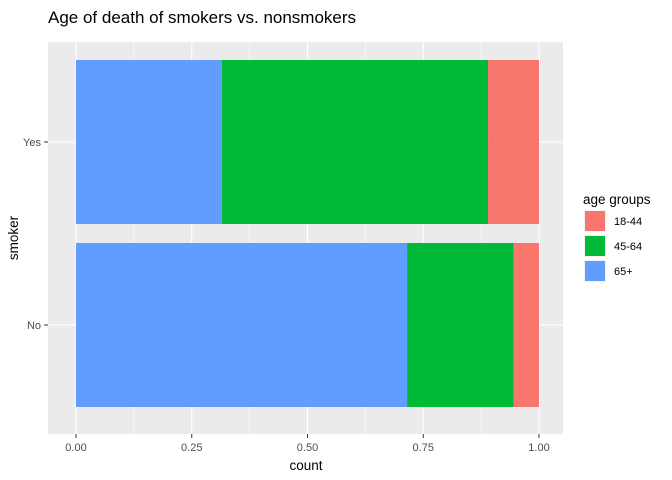  I want to click on x-tick-label: 0.75, so click(423, 448).